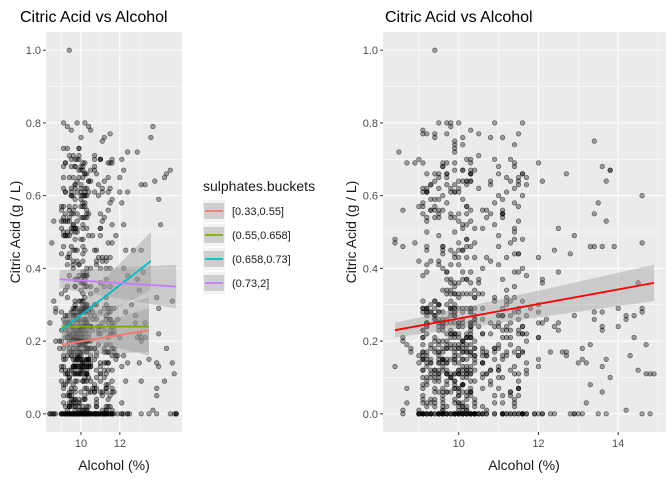  I want to click on y-tick-label: 1.0, so click(370, 51).